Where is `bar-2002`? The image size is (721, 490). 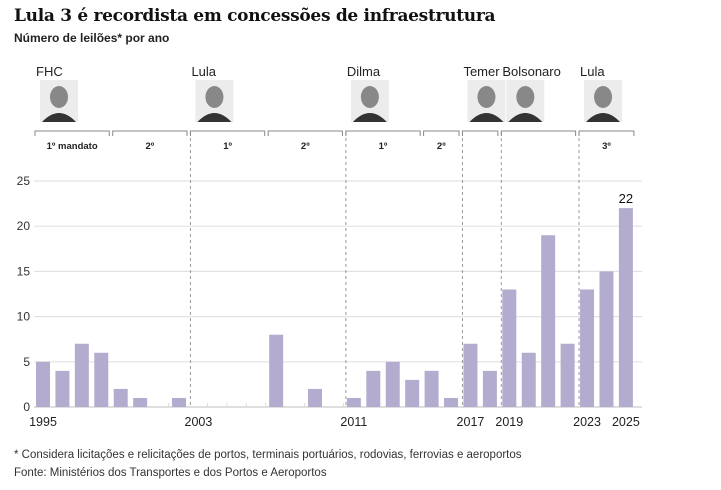 bar-2002 is located at coordinates (179, 402).